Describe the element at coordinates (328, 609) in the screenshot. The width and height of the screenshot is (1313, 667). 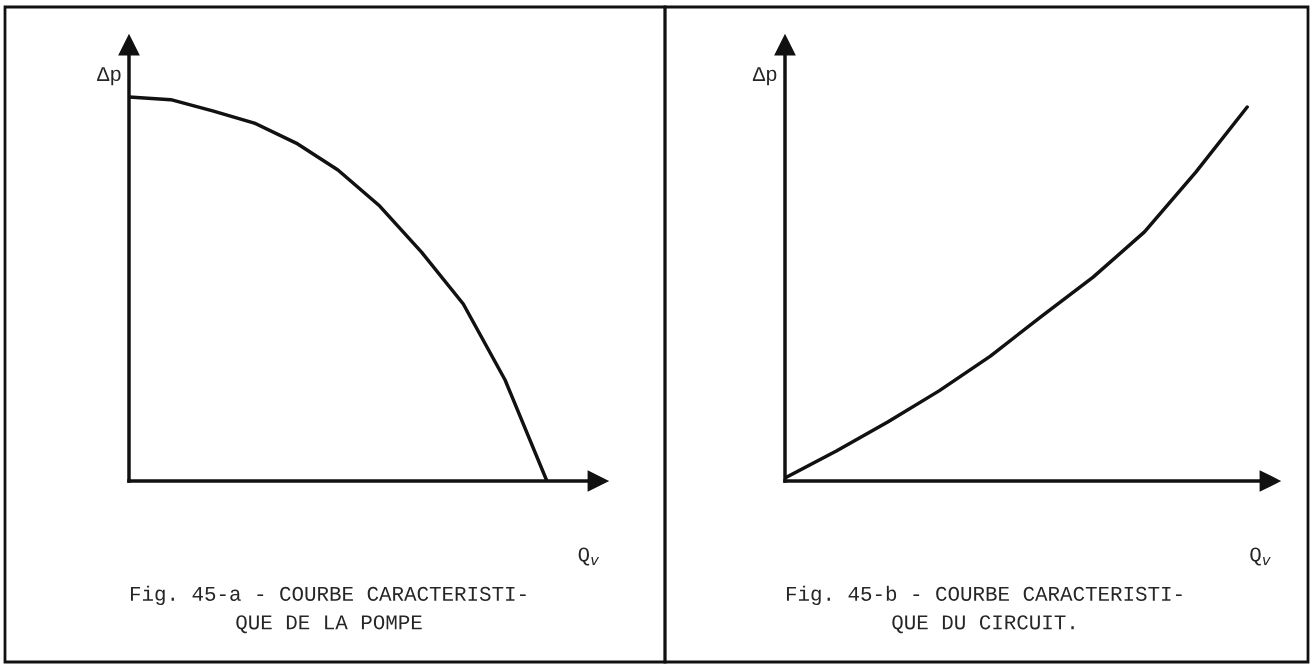
I see `text: Fig. 45-a - COURBE CARACTERISTI- QUE DE LA POMPE` at that location.